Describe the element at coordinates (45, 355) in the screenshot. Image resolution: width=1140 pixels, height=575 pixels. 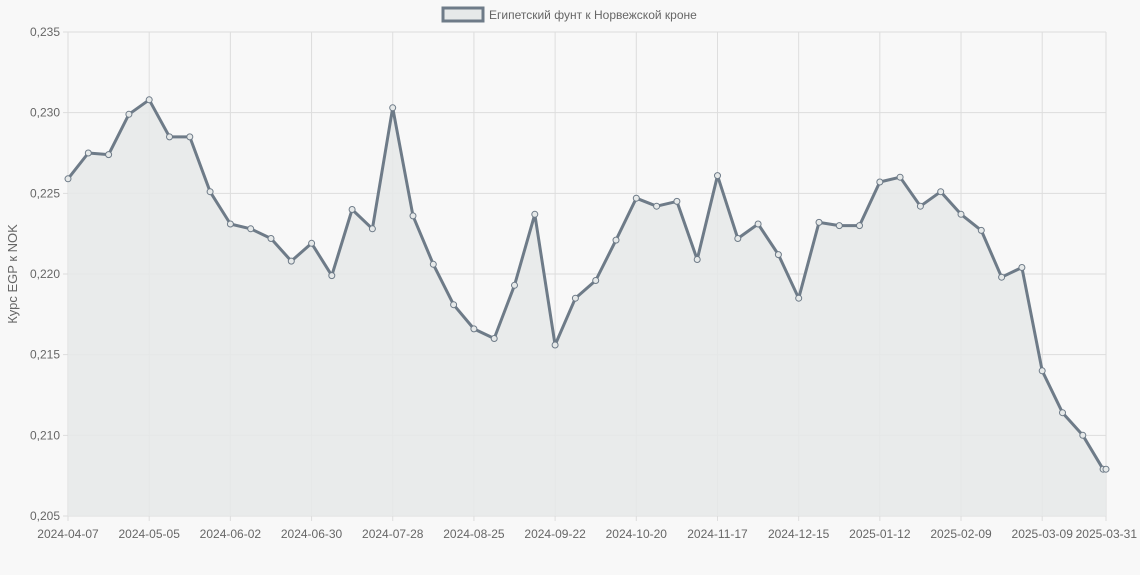
I see `y-tick-label: 0,215` at that location.